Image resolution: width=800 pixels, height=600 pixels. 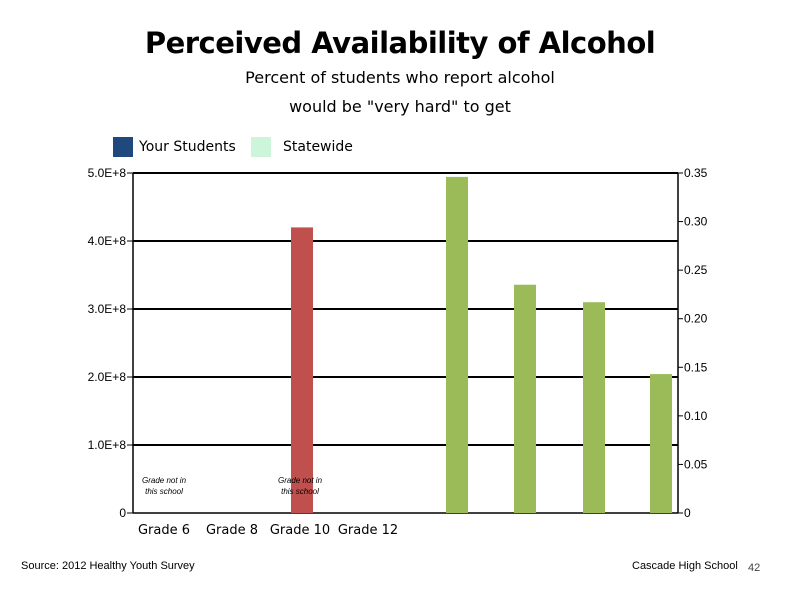 What do you see at coordinates (108, 566) in the screenshot?
I see `footer-source: Source: 2012 Healthy Youth Survey` at bounding box center [108, 566].